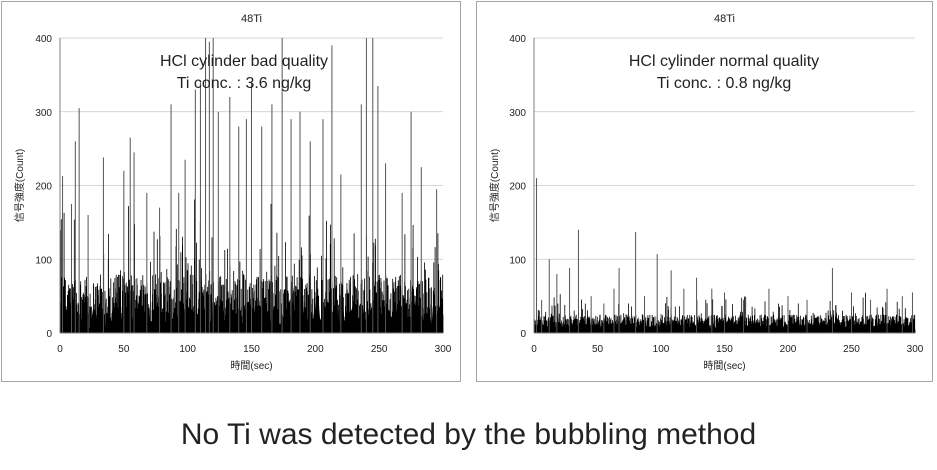 Image resolution: width=937 pixels, height=470 pixels. What do you see at coordinates (244, 61) in the screenshot?
I see `annotation-line: HCl cylinder bad quality` at bounding box center [244, 61].